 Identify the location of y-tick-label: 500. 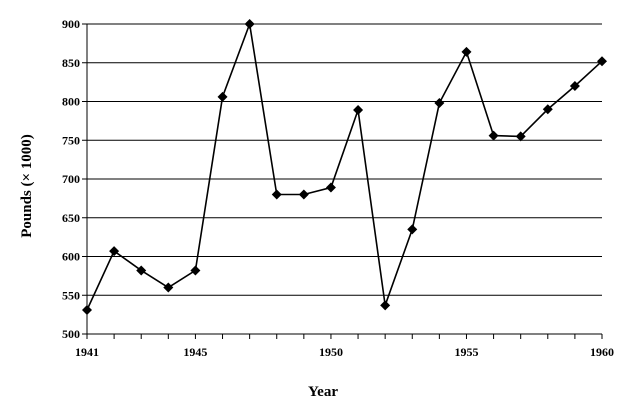
(71, 334).